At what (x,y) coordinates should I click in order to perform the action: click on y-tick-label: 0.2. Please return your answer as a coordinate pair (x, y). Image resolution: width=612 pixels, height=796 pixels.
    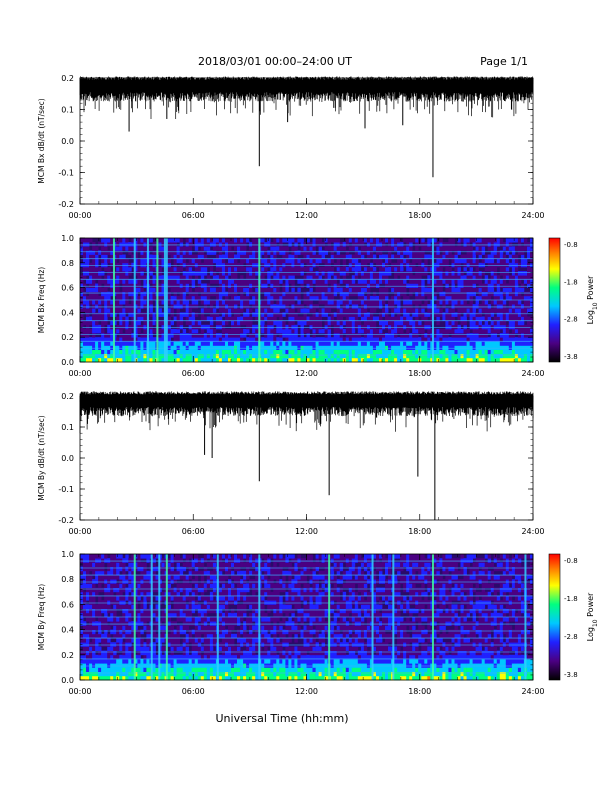
    Looking at the image, I should click on (67, 396).